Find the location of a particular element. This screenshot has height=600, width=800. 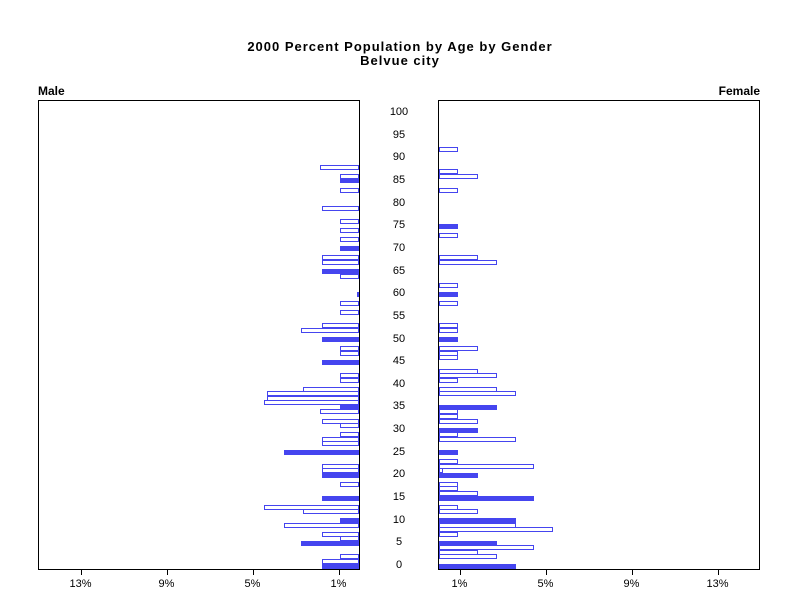

age-label-15: 15 is located at coordinates (399, 497).